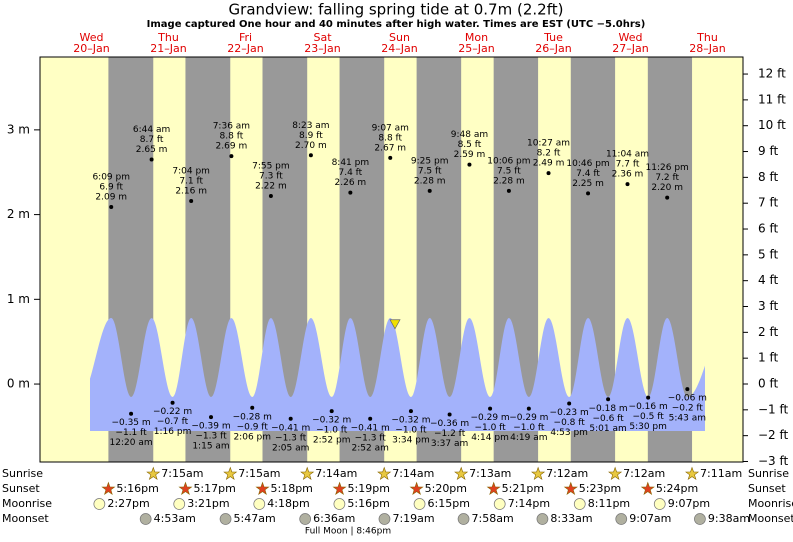 The image size is (793, 542). What do you see at coordinates (631, 37) in the screenshot?
I see `day-weekday: Wed` at bounding box center [631, 37].